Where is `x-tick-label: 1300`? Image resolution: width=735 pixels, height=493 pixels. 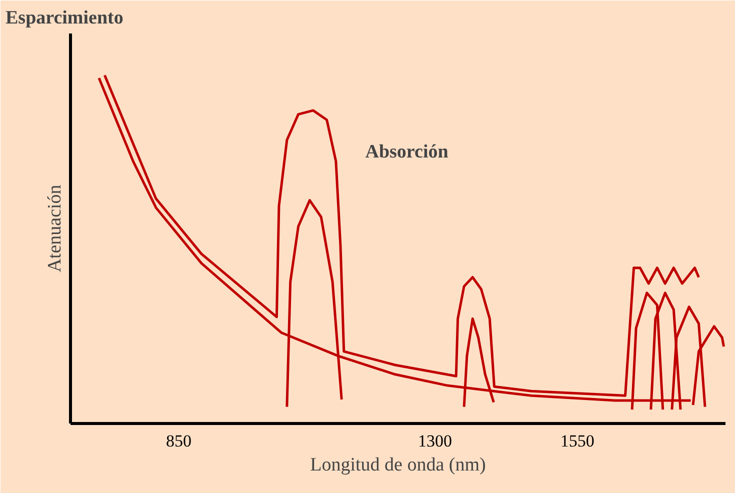 x-tick-label: 1300 is located at coordinates (435, 441).